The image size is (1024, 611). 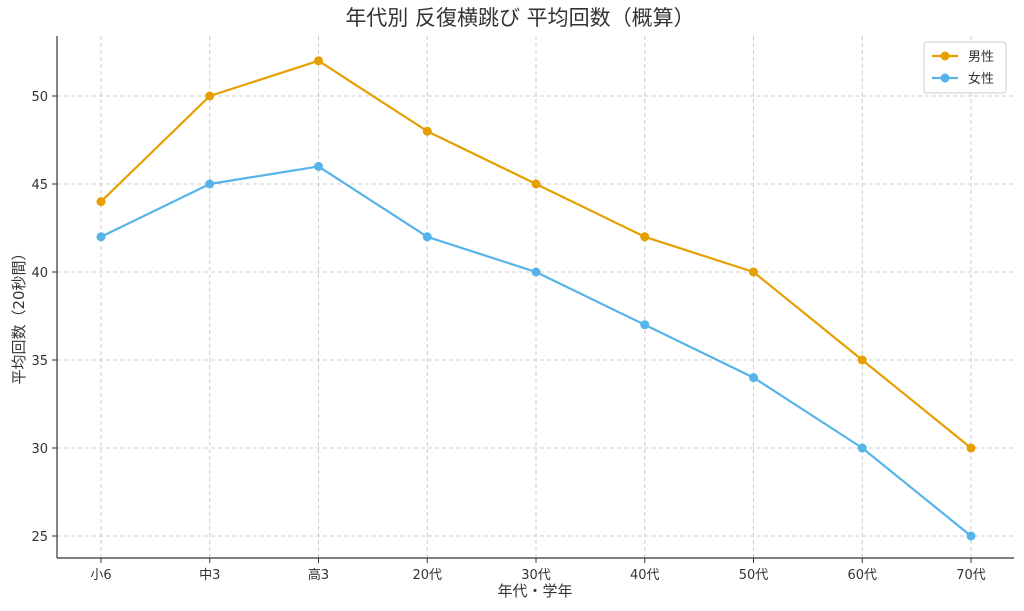 I want to click on legend-item: 男性, so click(x=963, y=57).